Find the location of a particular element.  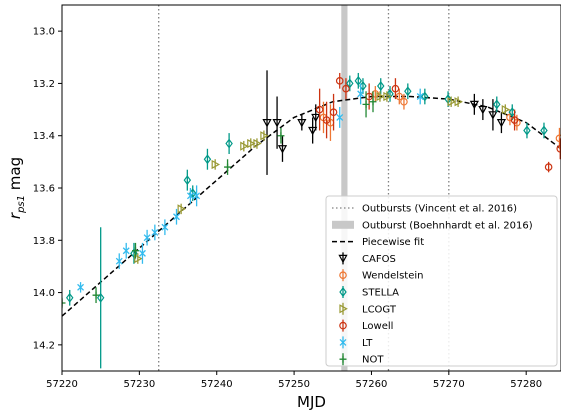

y-tick-label: 13.0 is located at coordinates (44, 32).